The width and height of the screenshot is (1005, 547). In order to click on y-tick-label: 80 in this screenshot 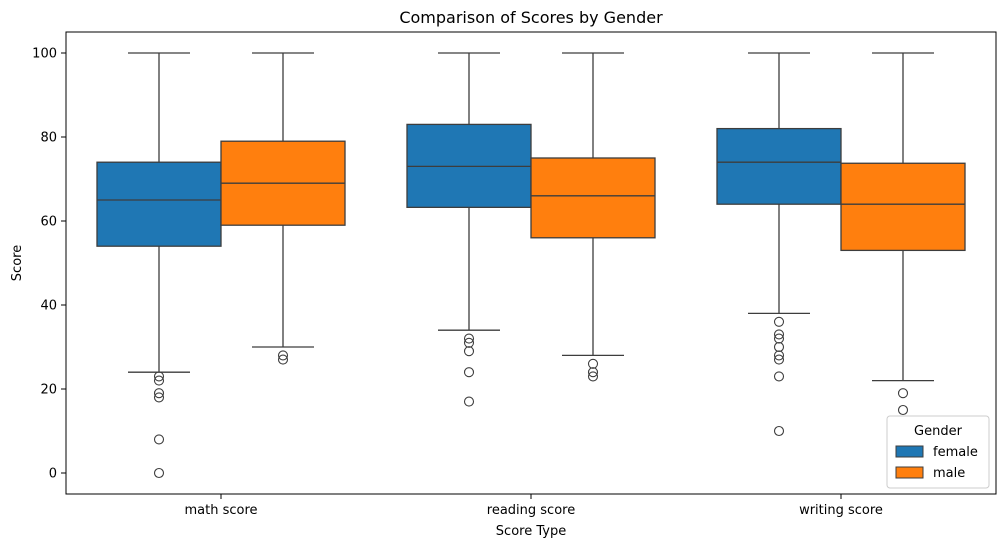, I will do `click(48, 138)`.